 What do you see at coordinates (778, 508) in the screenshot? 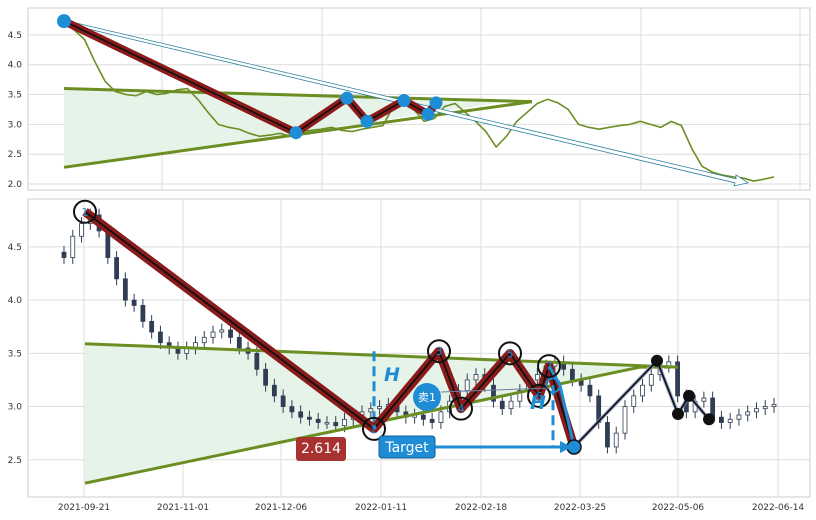
I see `x-tick-label: 2022-06-14` at bounding box center [778, 508].